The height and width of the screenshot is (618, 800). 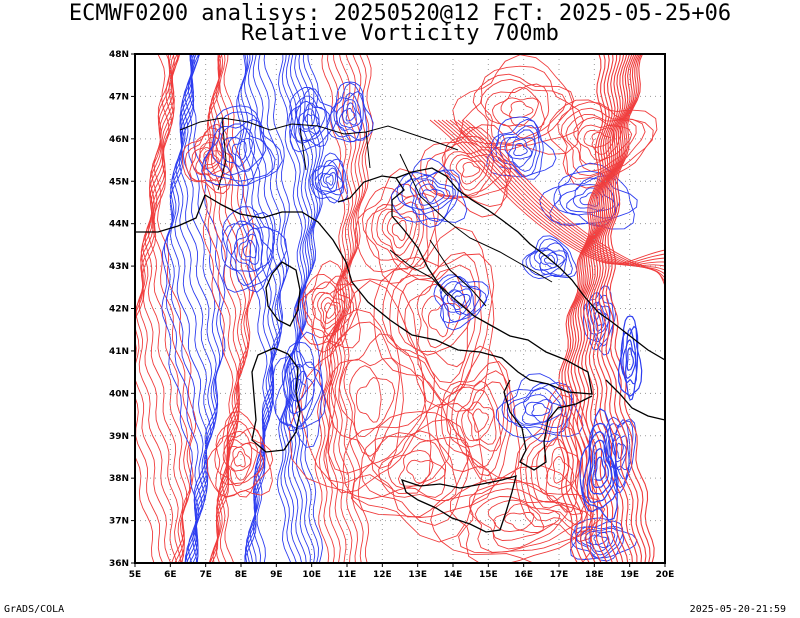 I want to click on lon-tick-label: 10E, so click(x=311, y=575).